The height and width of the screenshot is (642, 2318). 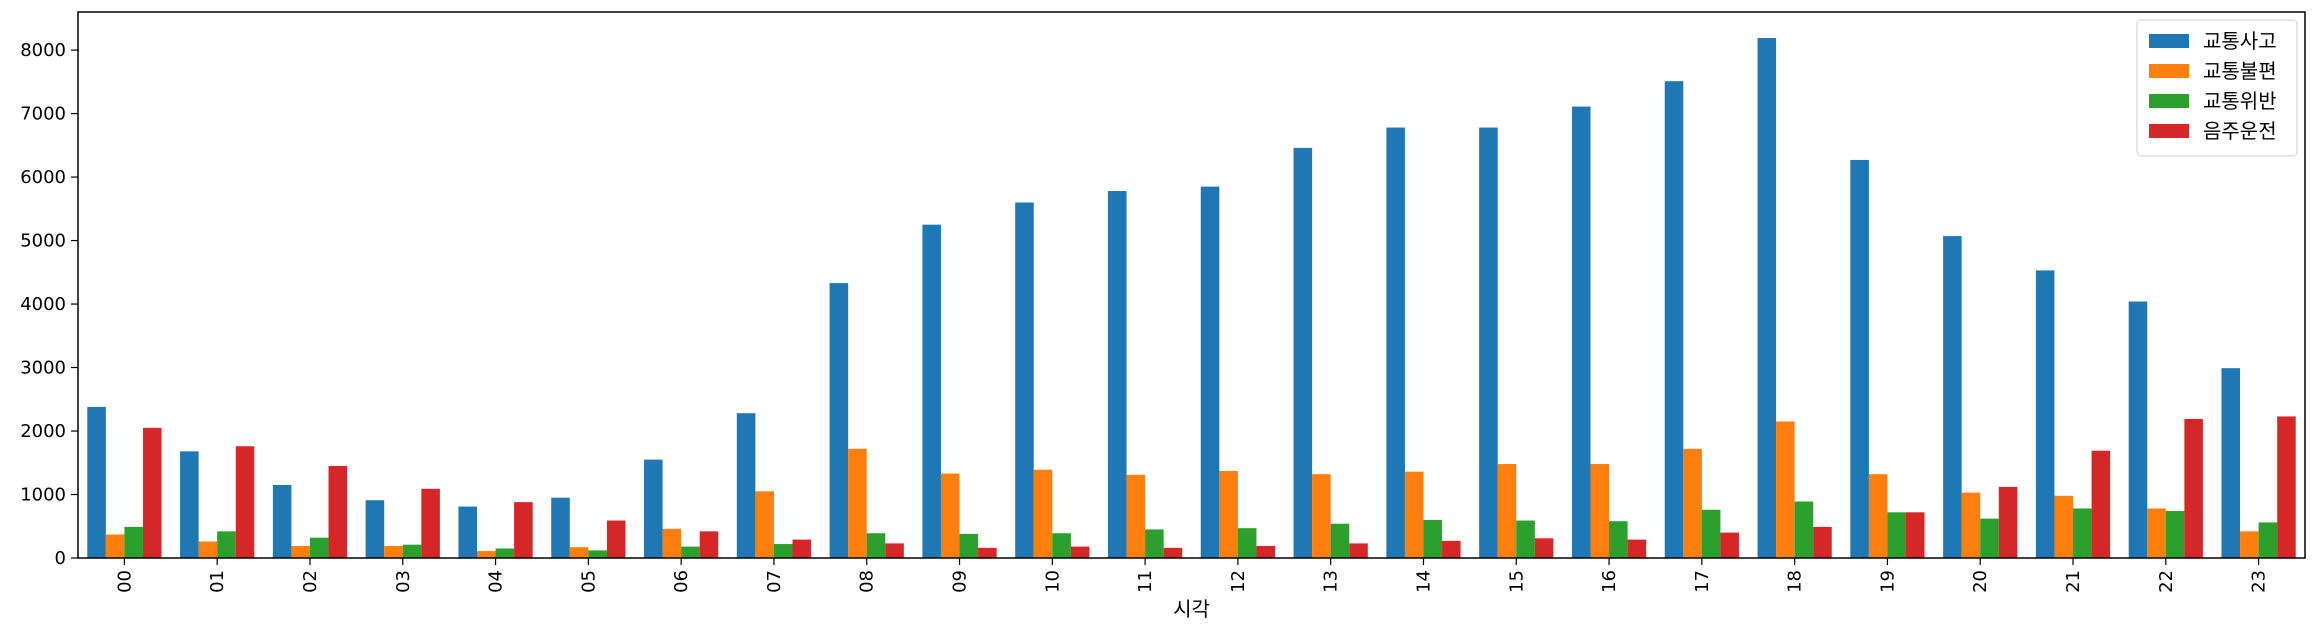 I want to click on bar-교통불편-09, so click(x=950, y=515).